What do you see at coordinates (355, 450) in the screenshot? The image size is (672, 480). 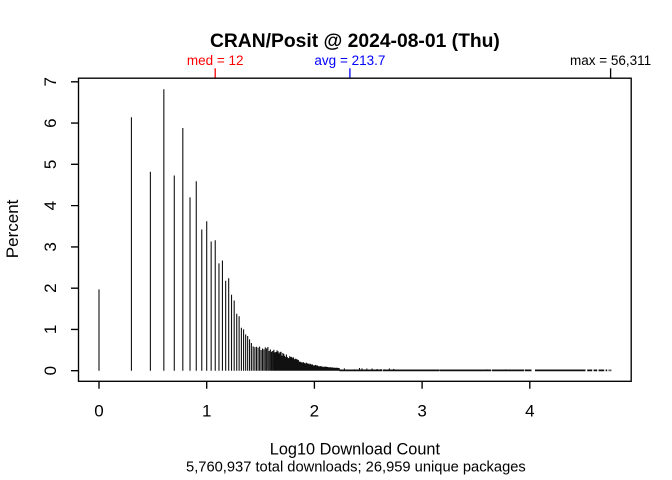 I see `svg-text: Log10 Download Count` at bounding box center [355, 450].